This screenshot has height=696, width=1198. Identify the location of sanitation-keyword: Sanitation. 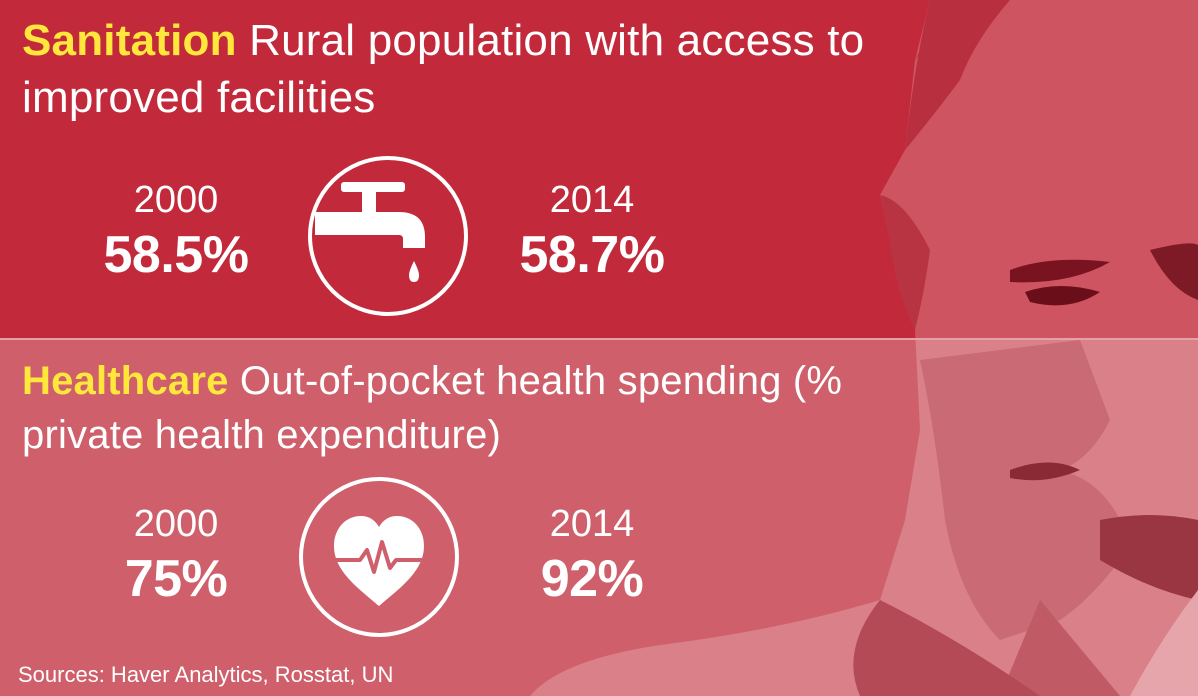
(129, 40).